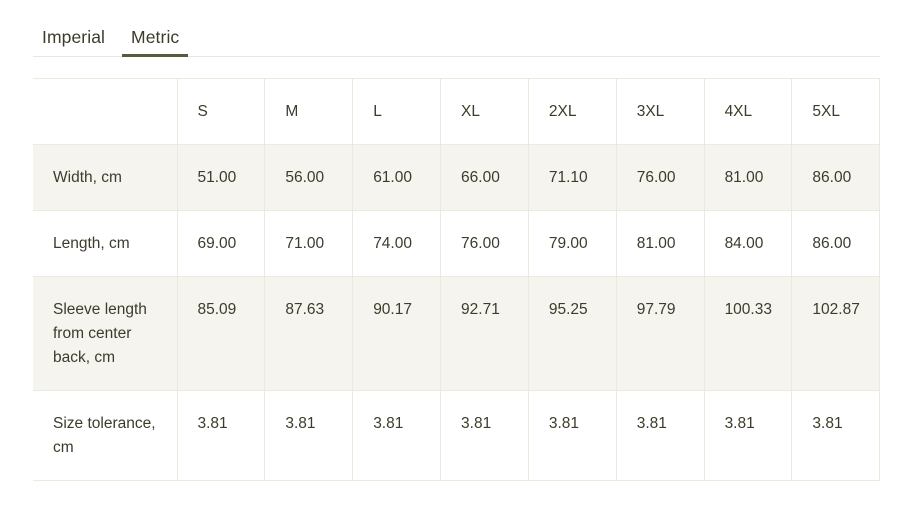 The width and height of the screenshot is (900, 531). I want to click on row-label-size-tolerance: Size tolerance, cm, so click(105, 436).